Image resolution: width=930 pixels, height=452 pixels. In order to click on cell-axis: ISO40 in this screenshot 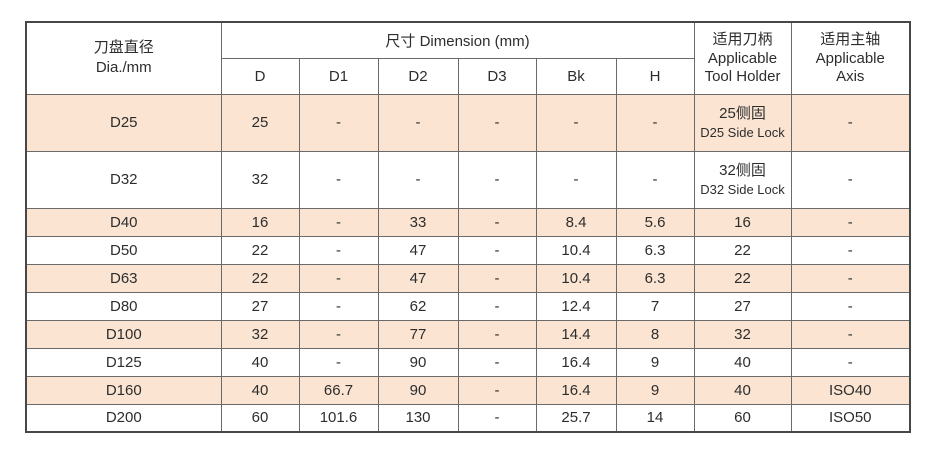, I will do `click(850, 390)`.